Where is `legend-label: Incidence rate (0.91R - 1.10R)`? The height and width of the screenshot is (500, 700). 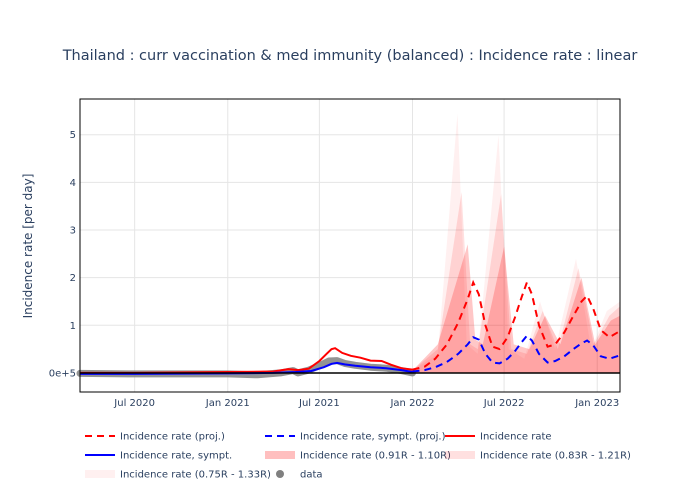 legend-label: Incidence rate (0.91R - 1.10R) is located at coordinates (375, 456).